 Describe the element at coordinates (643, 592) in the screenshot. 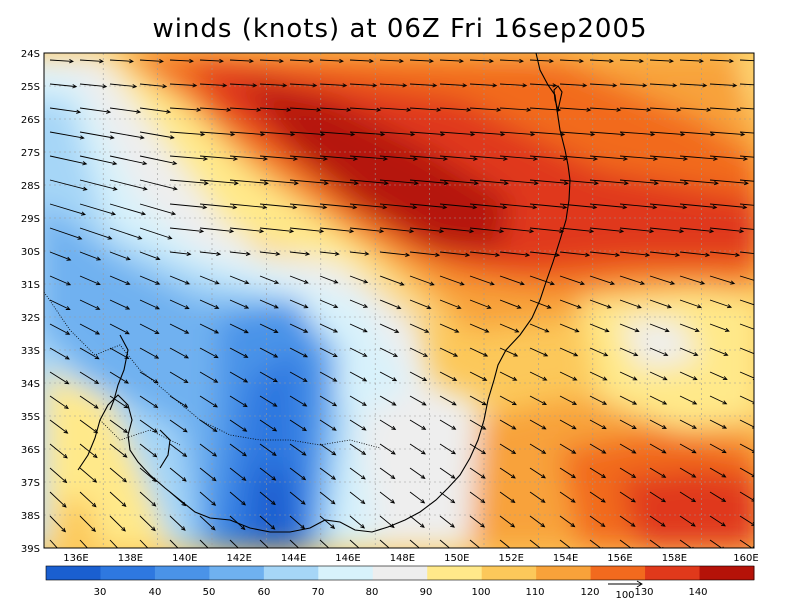

I see `colorbar-label: 130` at that location.